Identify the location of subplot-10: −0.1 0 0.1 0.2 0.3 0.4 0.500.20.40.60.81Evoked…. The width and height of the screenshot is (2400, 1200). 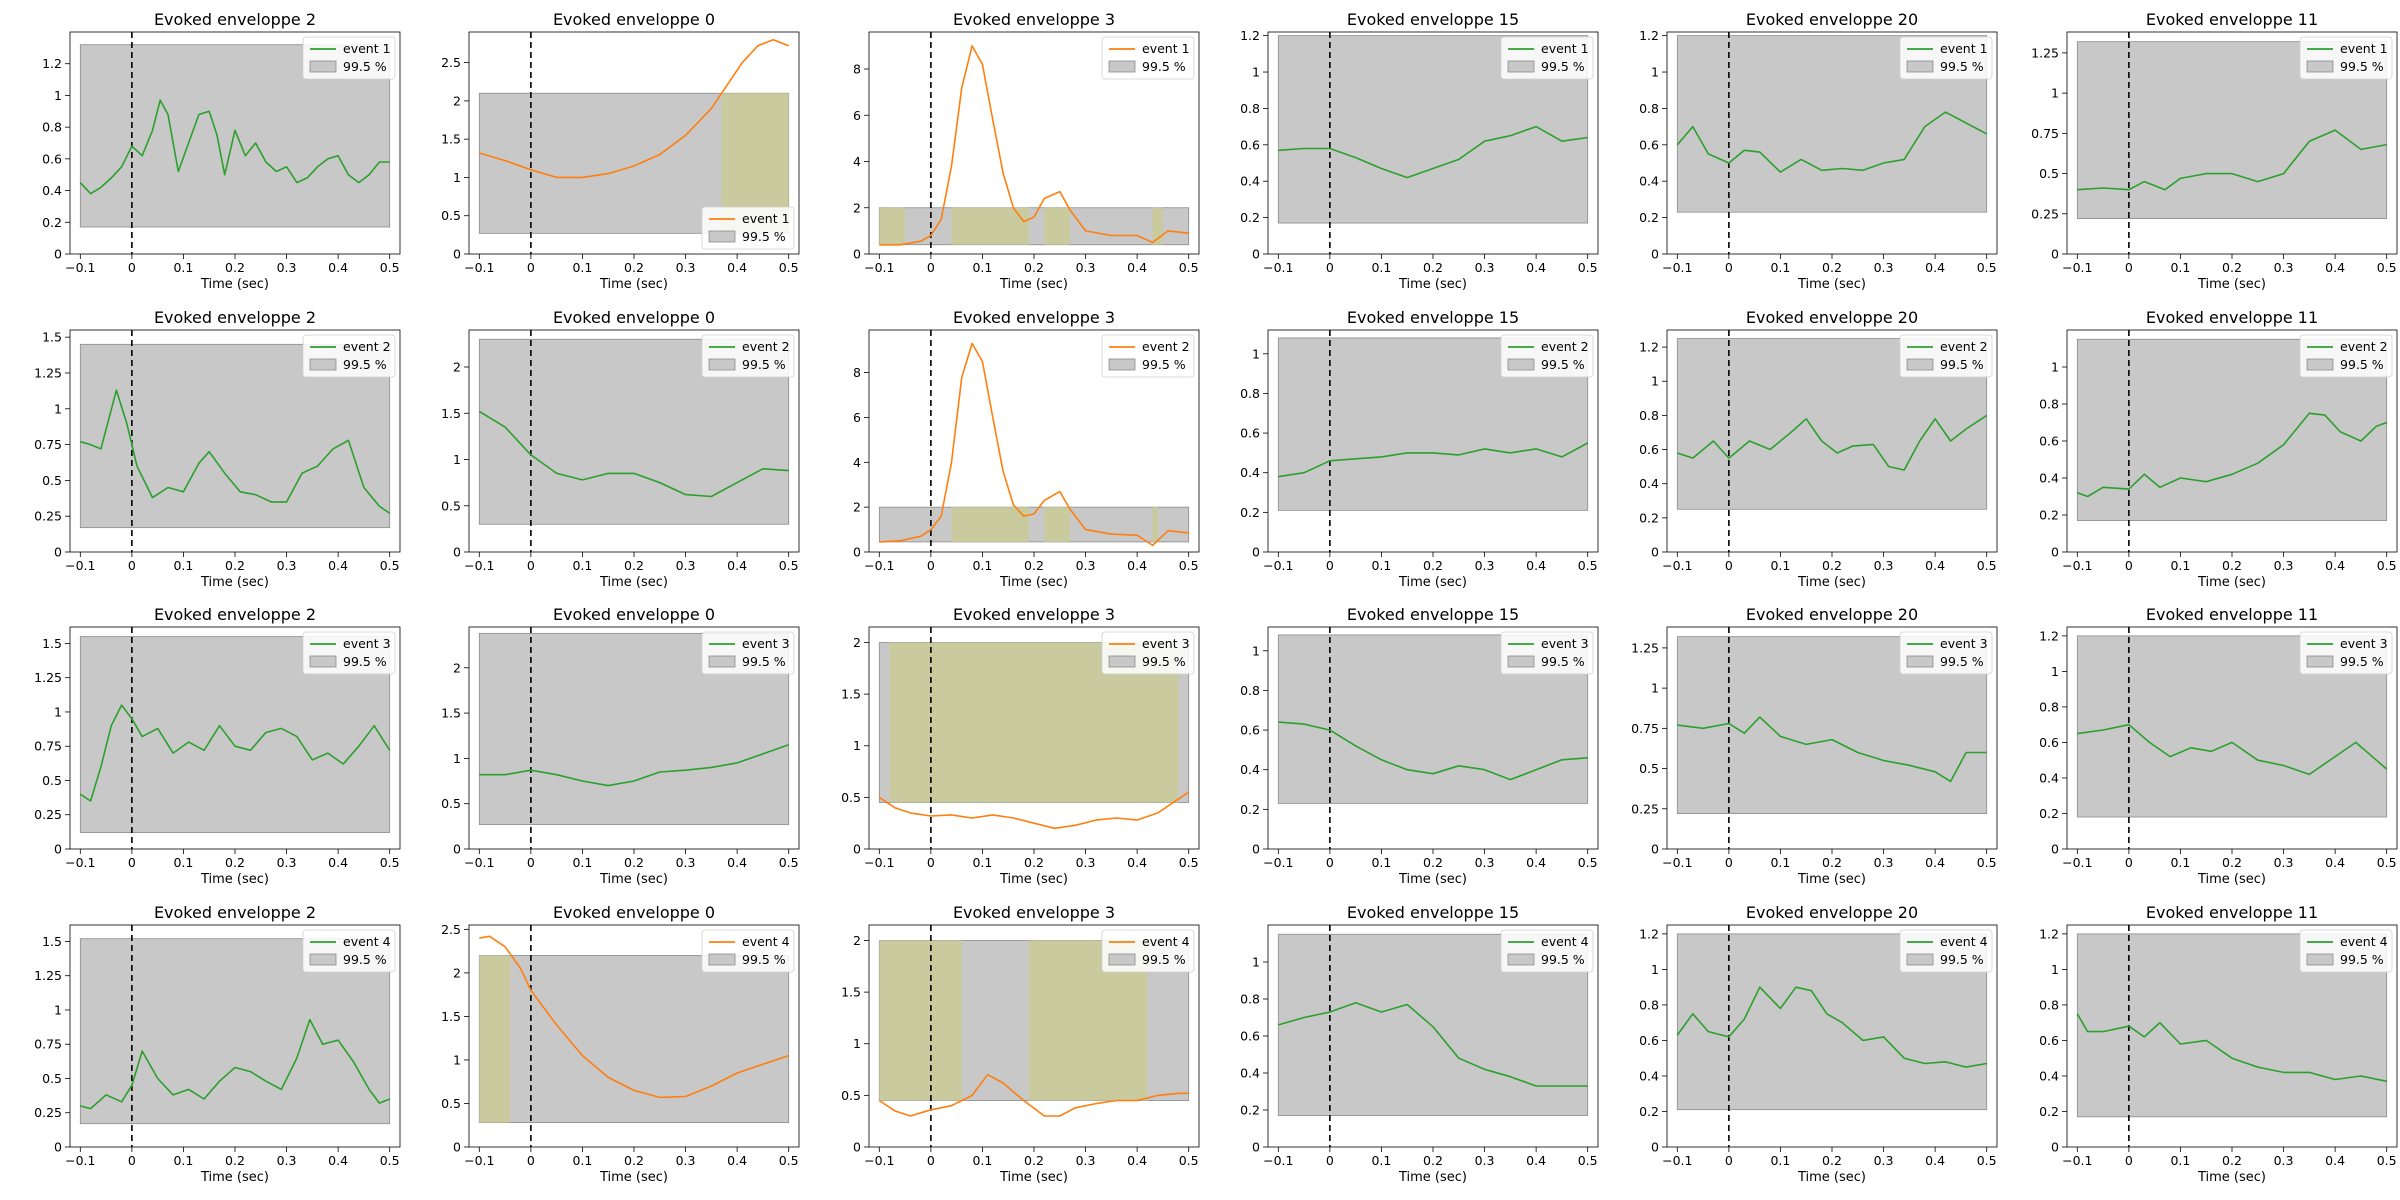
(1419, 449).